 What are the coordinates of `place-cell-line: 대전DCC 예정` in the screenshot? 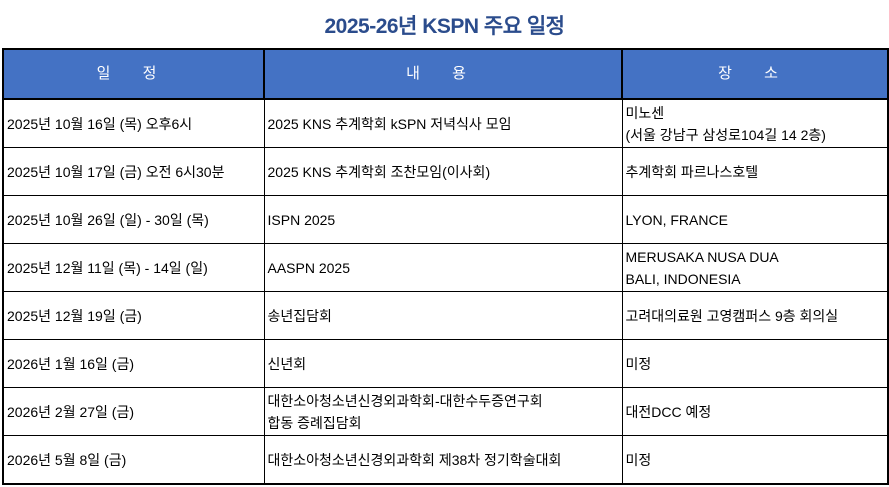 It's located at (668, 411).